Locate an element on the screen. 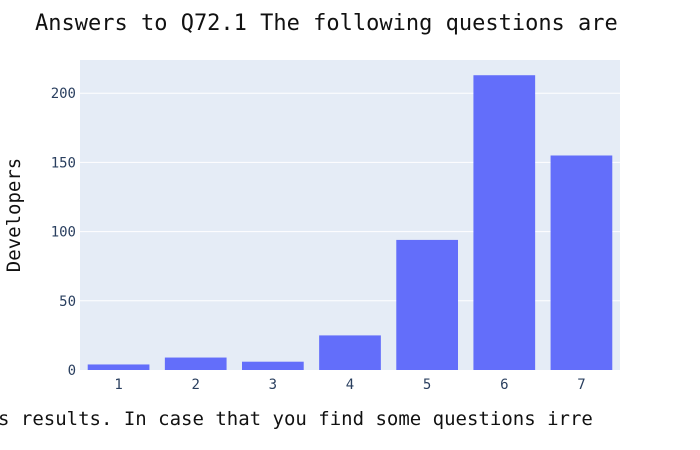  x-tick-label: 3 is located at coordinates (273, 385).